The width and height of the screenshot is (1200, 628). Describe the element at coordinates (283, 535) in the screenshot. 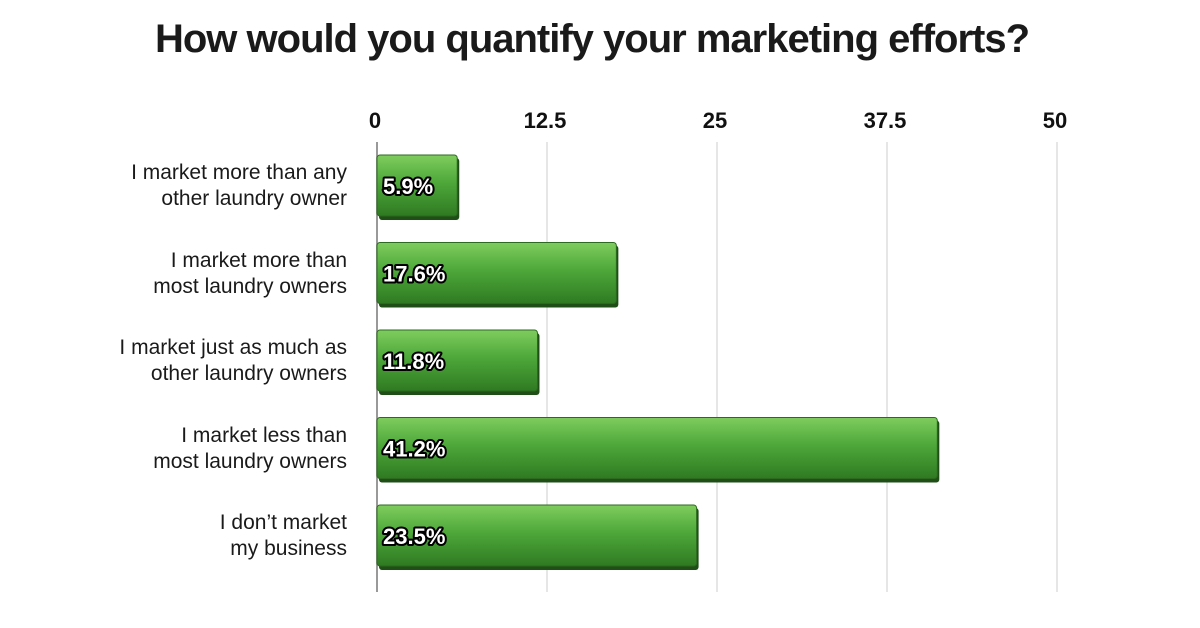

I see `y-tick-label: I don’t market my business` at that location.